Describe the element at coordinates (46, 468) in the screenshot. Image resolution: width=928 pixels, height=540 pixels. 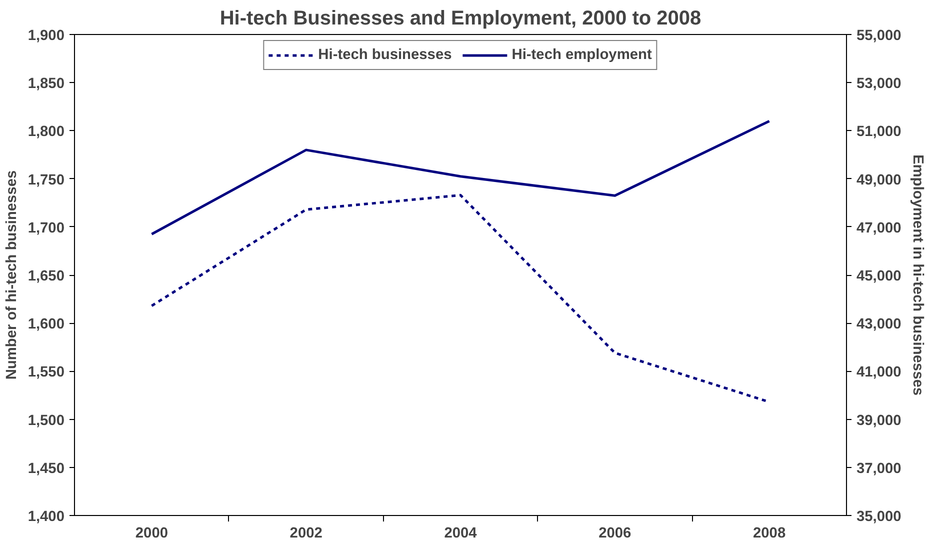
I see `y-tick-label: 1,450` at that location.